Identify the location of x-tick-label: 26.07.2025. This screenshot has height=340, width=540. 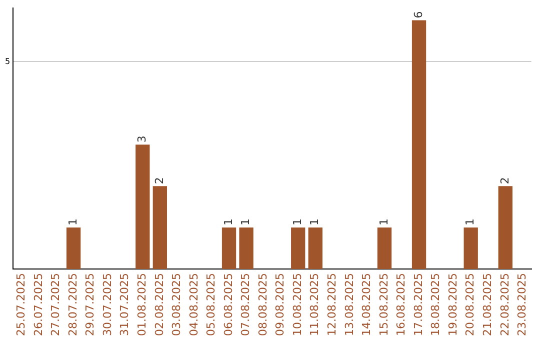
(38, 304).